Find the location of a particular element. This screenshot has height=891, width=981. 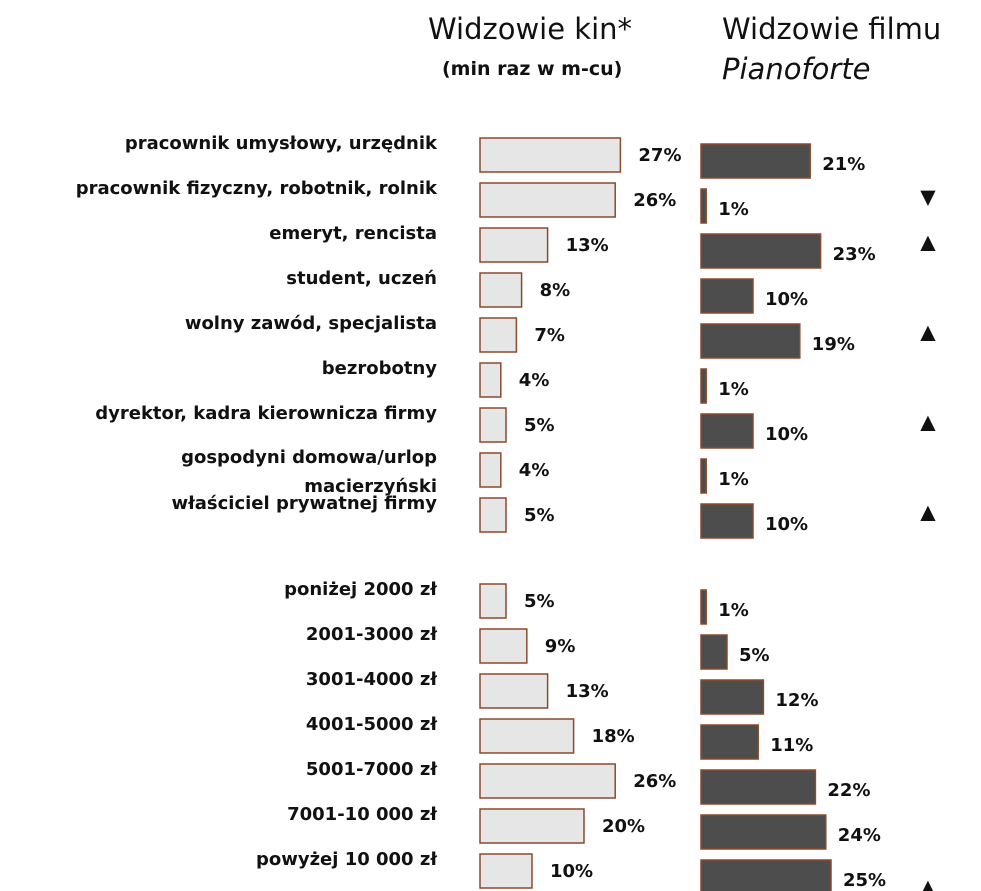

trend-marker: ▼ is located at coordinates (928, 197).